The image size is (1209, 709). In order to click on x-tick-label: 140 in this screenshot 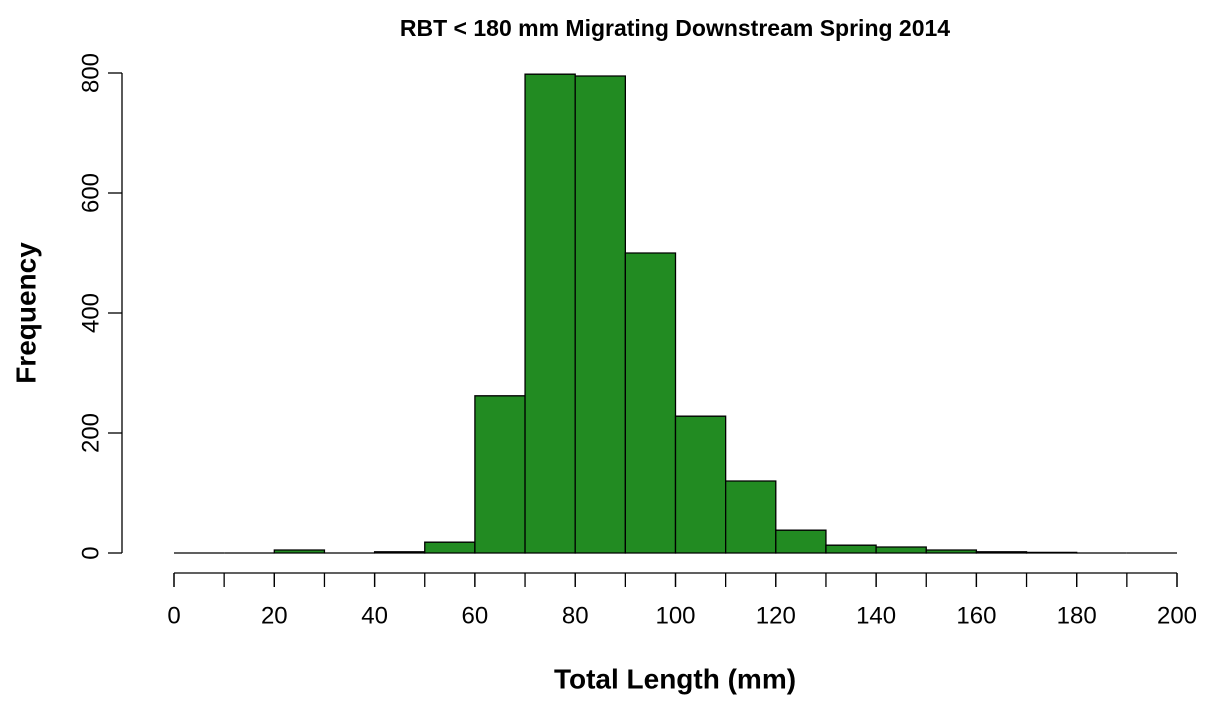, I will do `click(876, 615)`.